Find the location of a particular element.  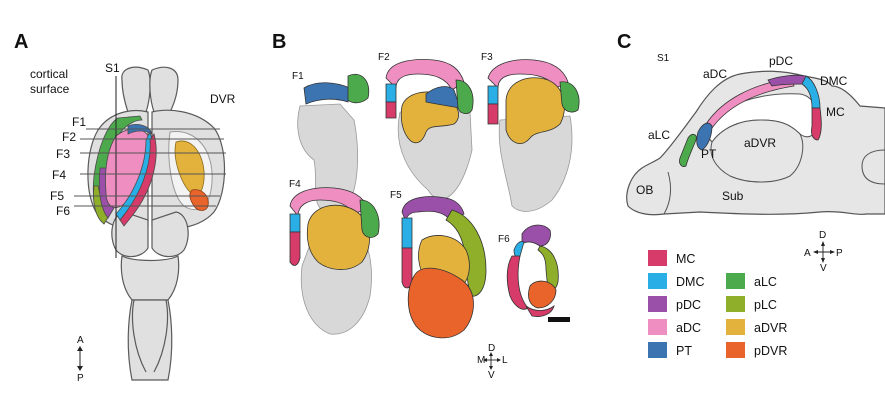

legend-swatch-pdvr is located at coordinates (735, 350).